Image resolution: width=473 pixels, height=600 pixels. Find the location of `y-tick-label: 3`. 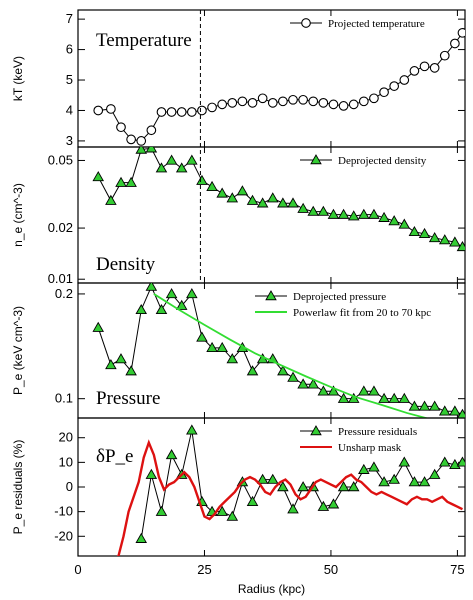

y-tick-label: 3 is located at coordinates (69, 140).